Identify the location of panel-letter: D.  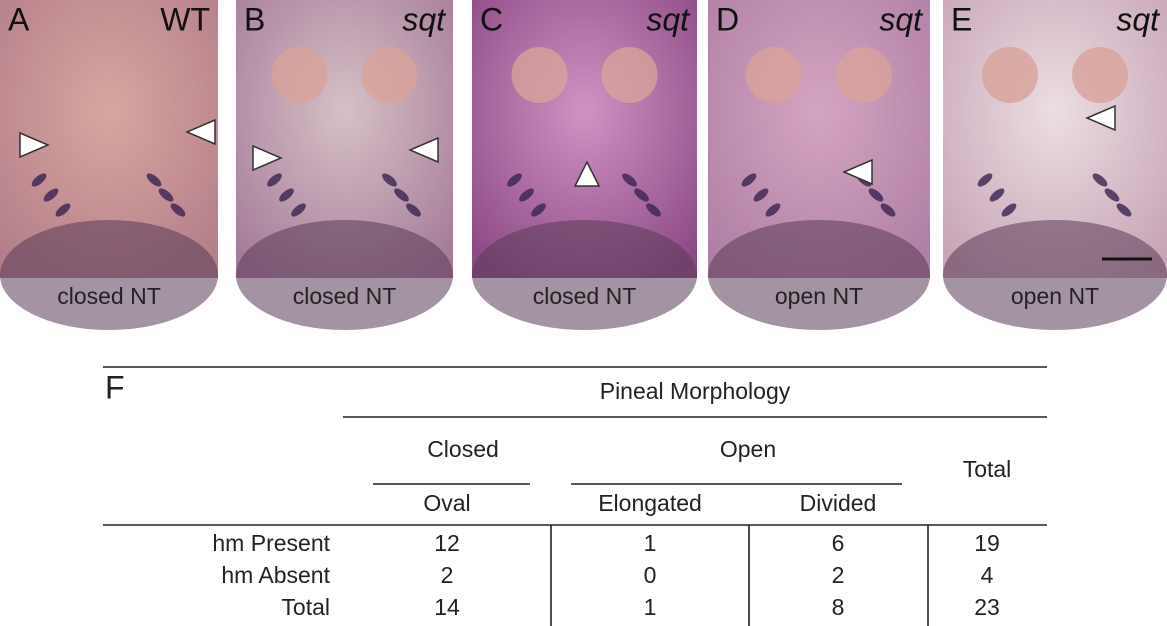
(727, 19).